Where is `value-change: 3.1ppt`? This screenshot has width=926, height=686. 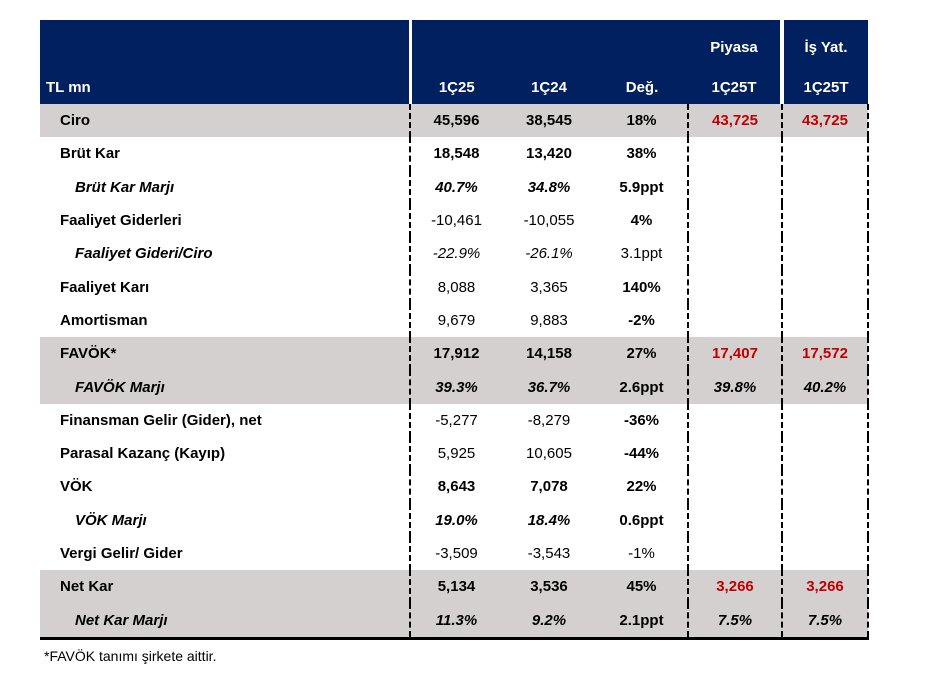 value-change: 3.1ppt is located at coordinates (641, 254).